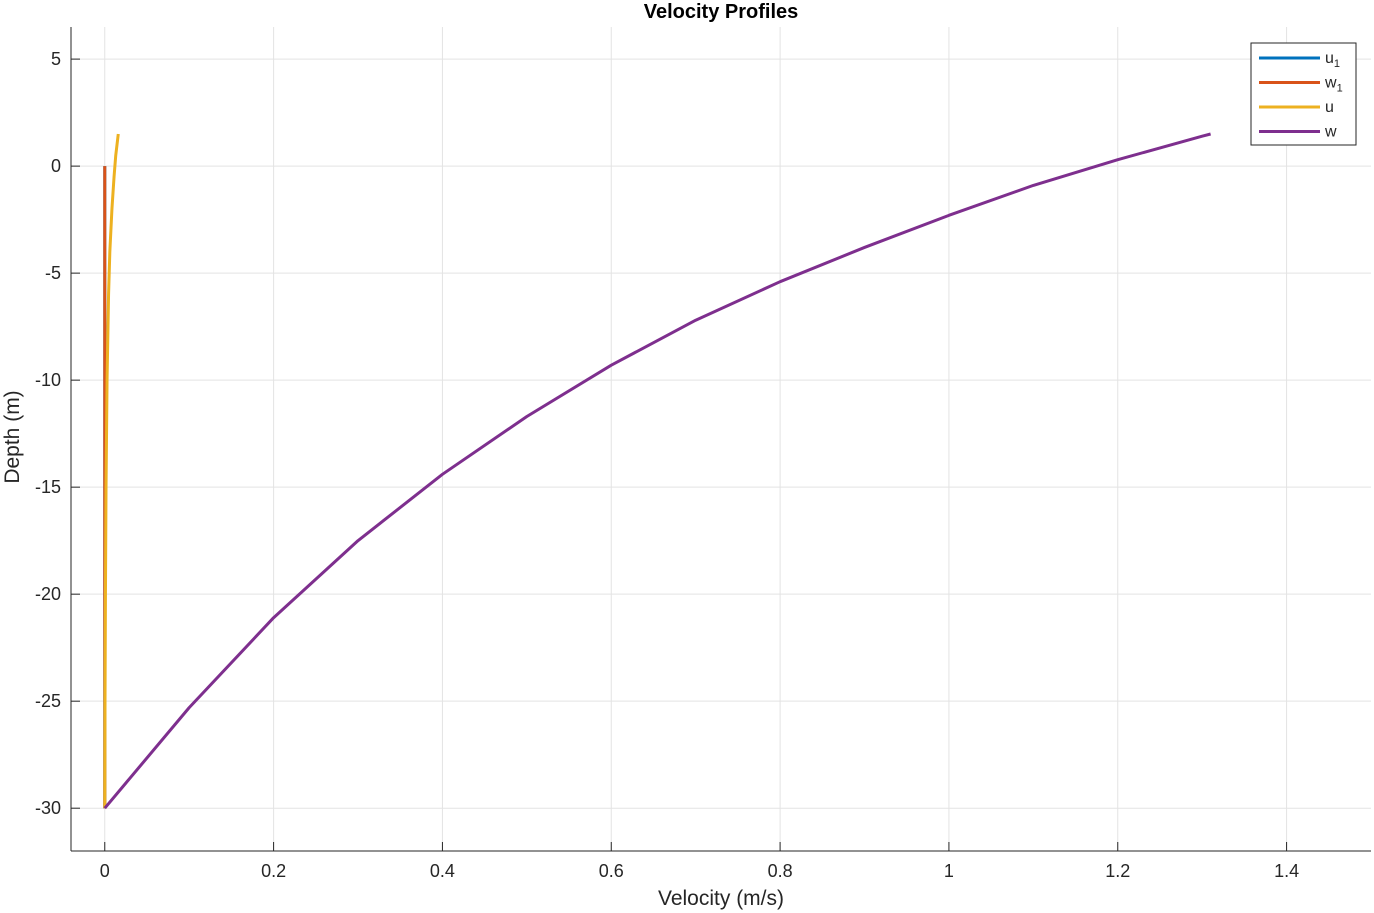  I want to click on x-tick-label: 1.4, so click(1286, 871).